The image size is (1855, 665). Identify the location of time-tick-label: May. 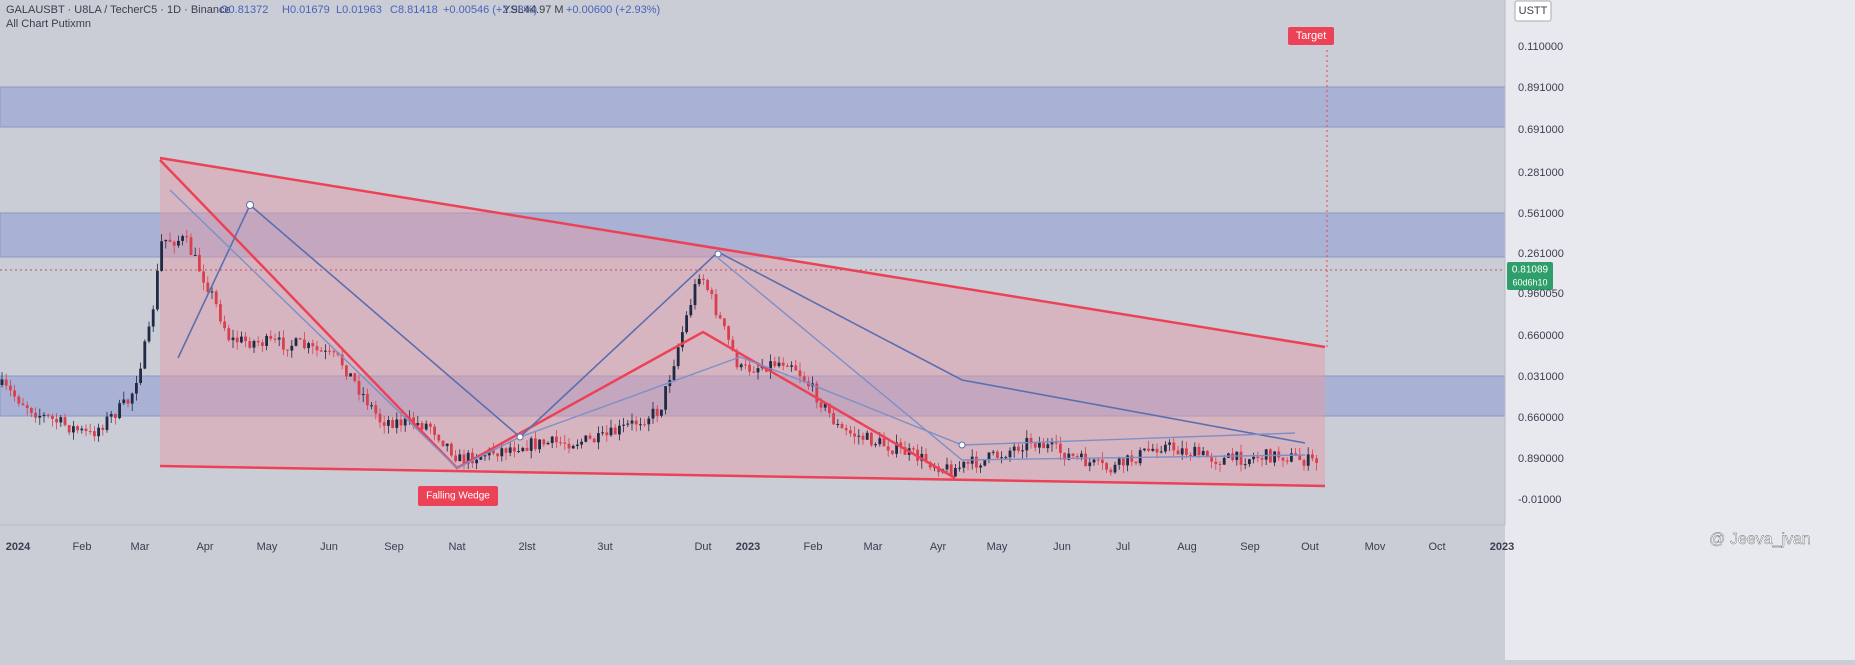
(997, 547).